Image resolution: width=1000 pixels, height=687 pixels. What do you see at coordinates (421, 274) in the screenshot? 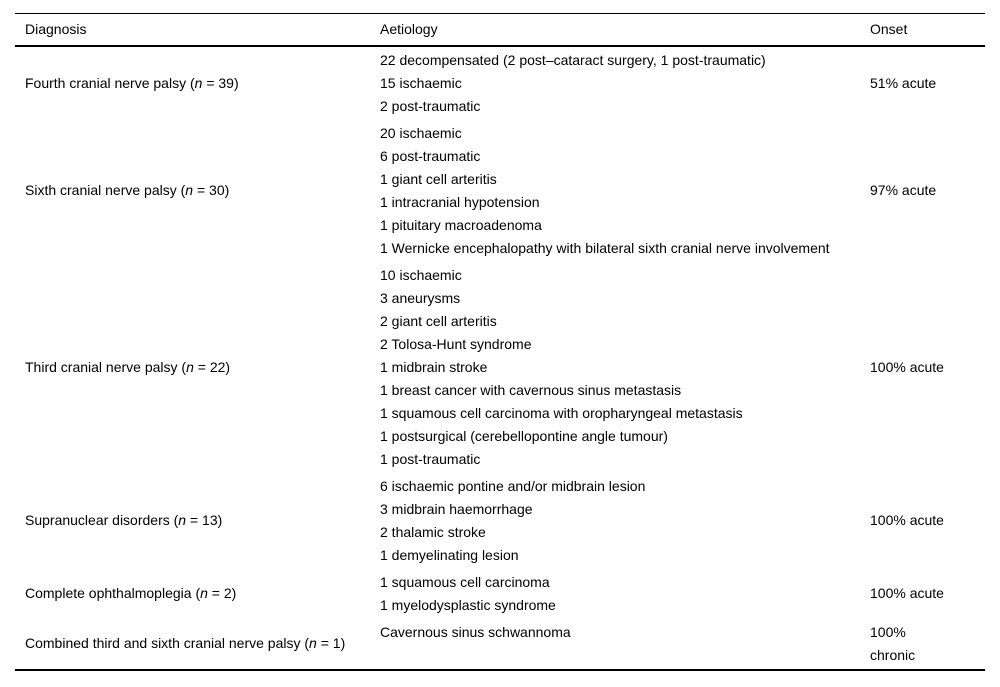
I see `aetiology-line: 10 ischaemic` at bounding box center [421, 274].